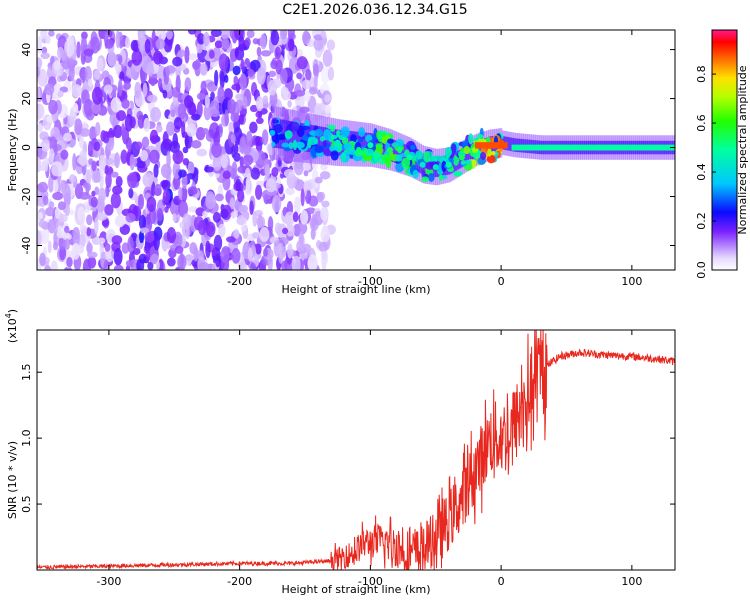 This screenshot has width=750, height=600. What do you see at coordinates (26, 147) in the screenshot?
I see `y-tick-label: 0` at bounding box center [26, 147].